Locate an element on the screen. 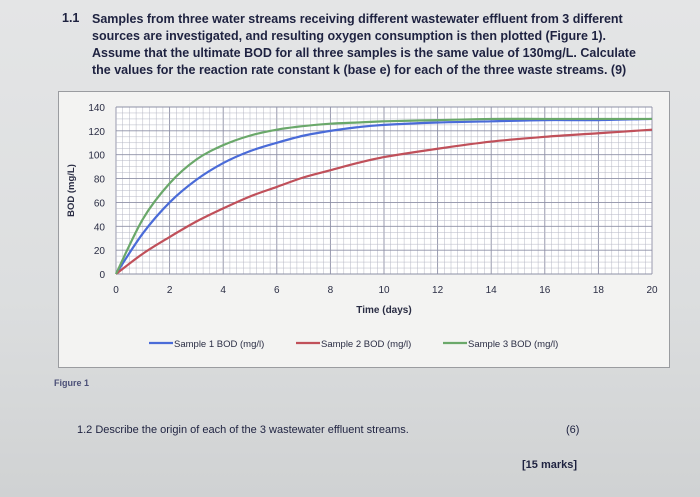 The height and width of the screenshot is (497, 700). legend-label: Sample 3 BOD (mg/l) is located at coordinates (513, 344).